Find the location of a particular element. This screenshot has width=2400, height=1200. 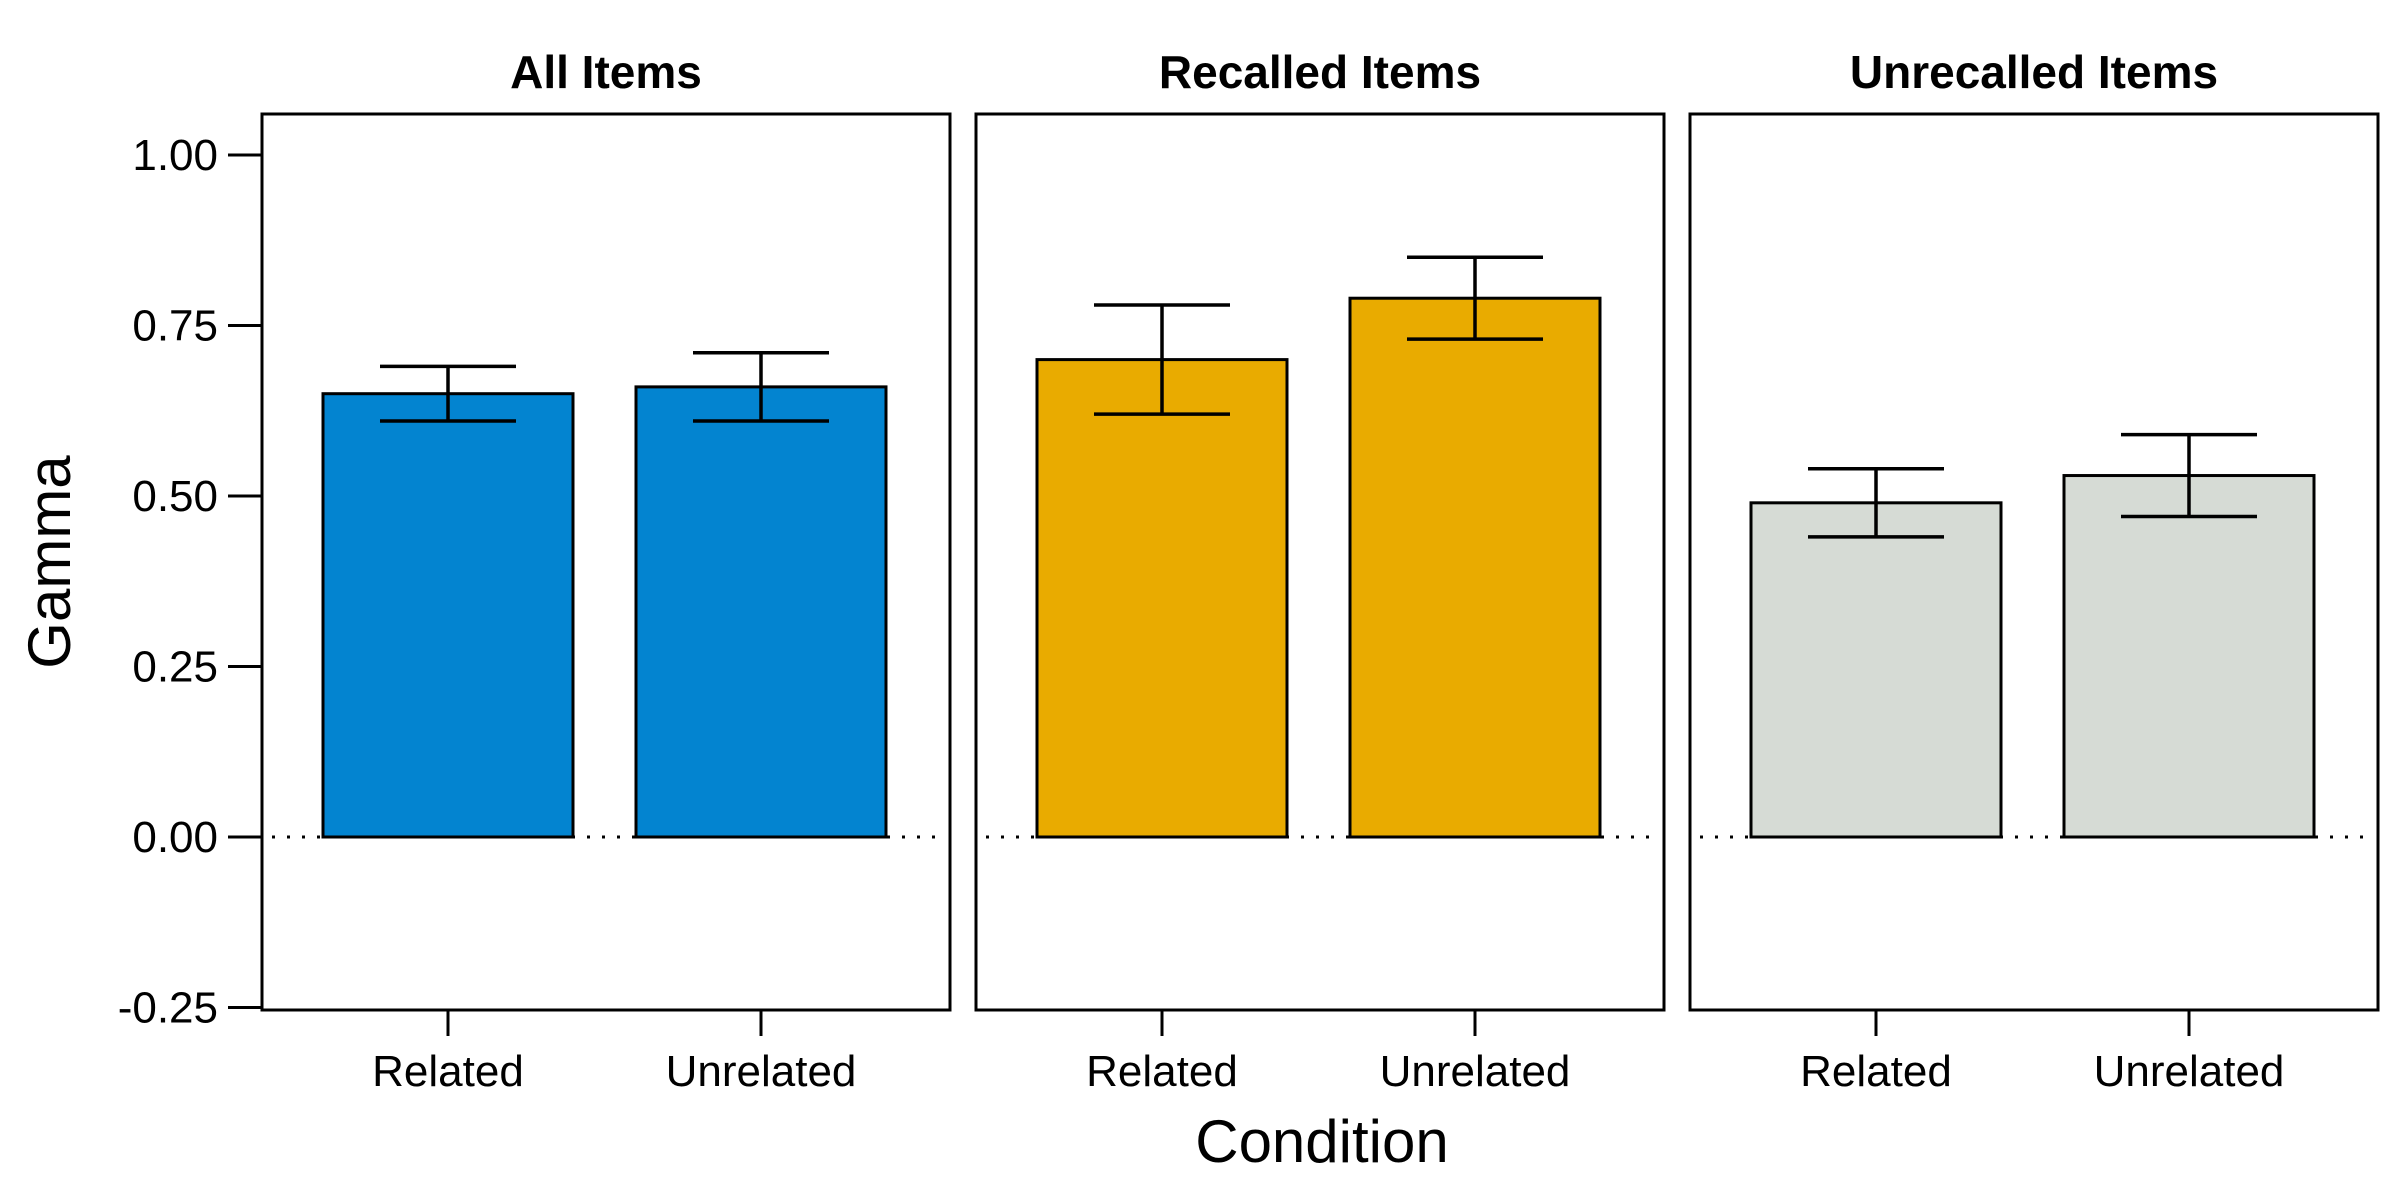

y-tick-label: 0.25 is located at coordinates (175, 667).